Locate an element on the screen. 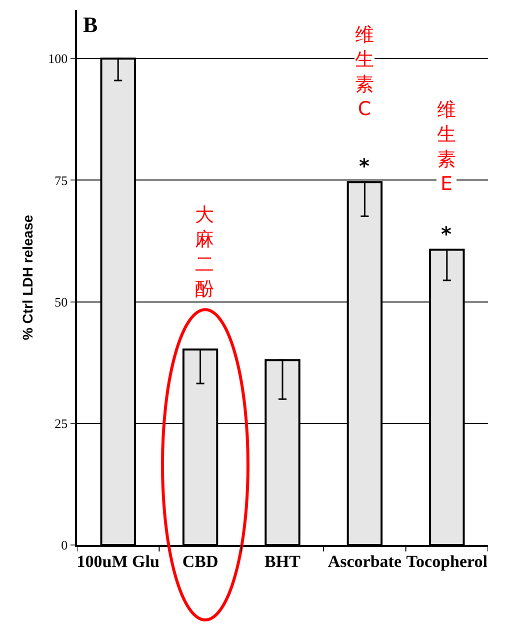  annotation: 维生素E is located at coordinates (446, 147).